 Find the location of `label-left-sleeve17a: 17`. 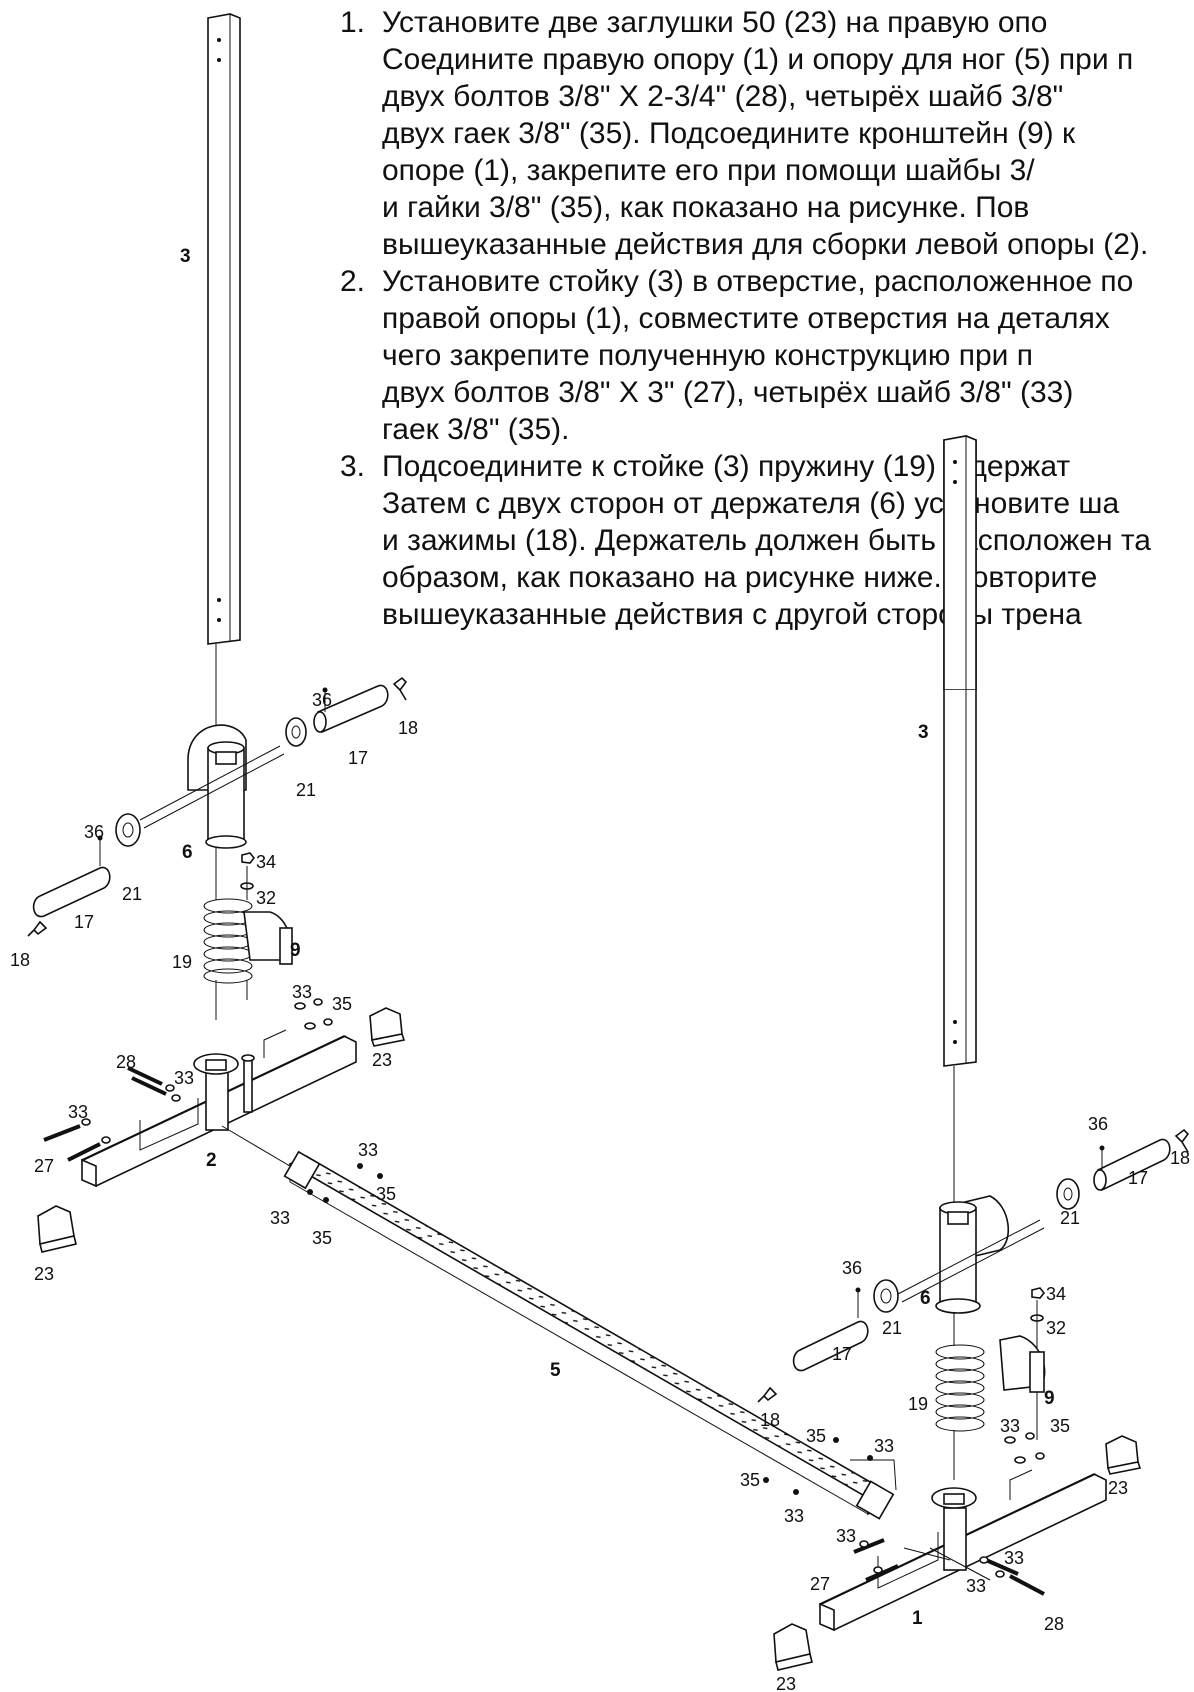

label-left-sleeve17a: 17 is located at coordinates (358, 758).